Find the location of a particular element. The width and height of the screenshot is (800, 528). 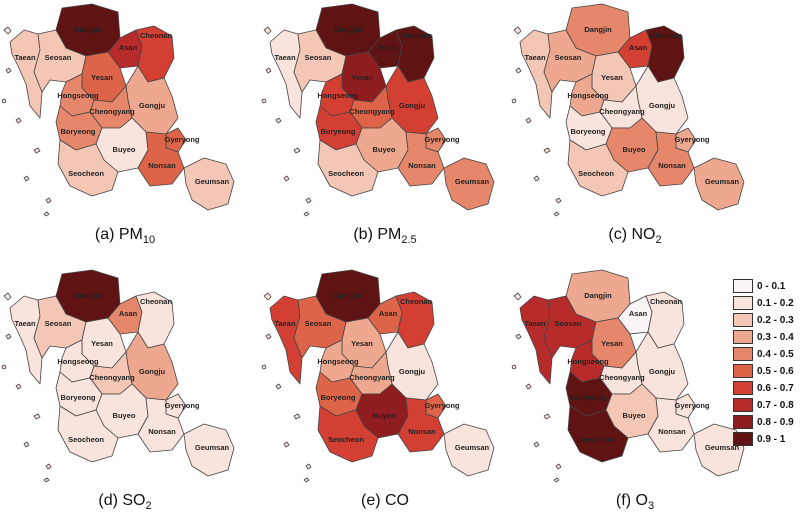

legend-item: 0.9 - 1 is located at coordinates (765, 439).